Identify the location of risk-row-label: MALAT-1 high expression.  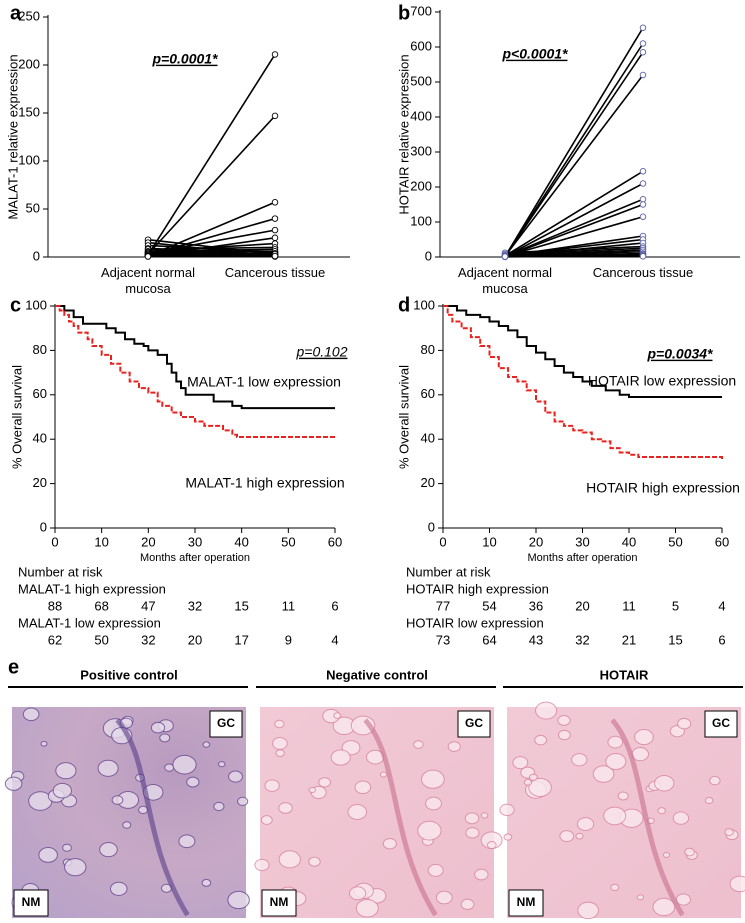
(92, 588).